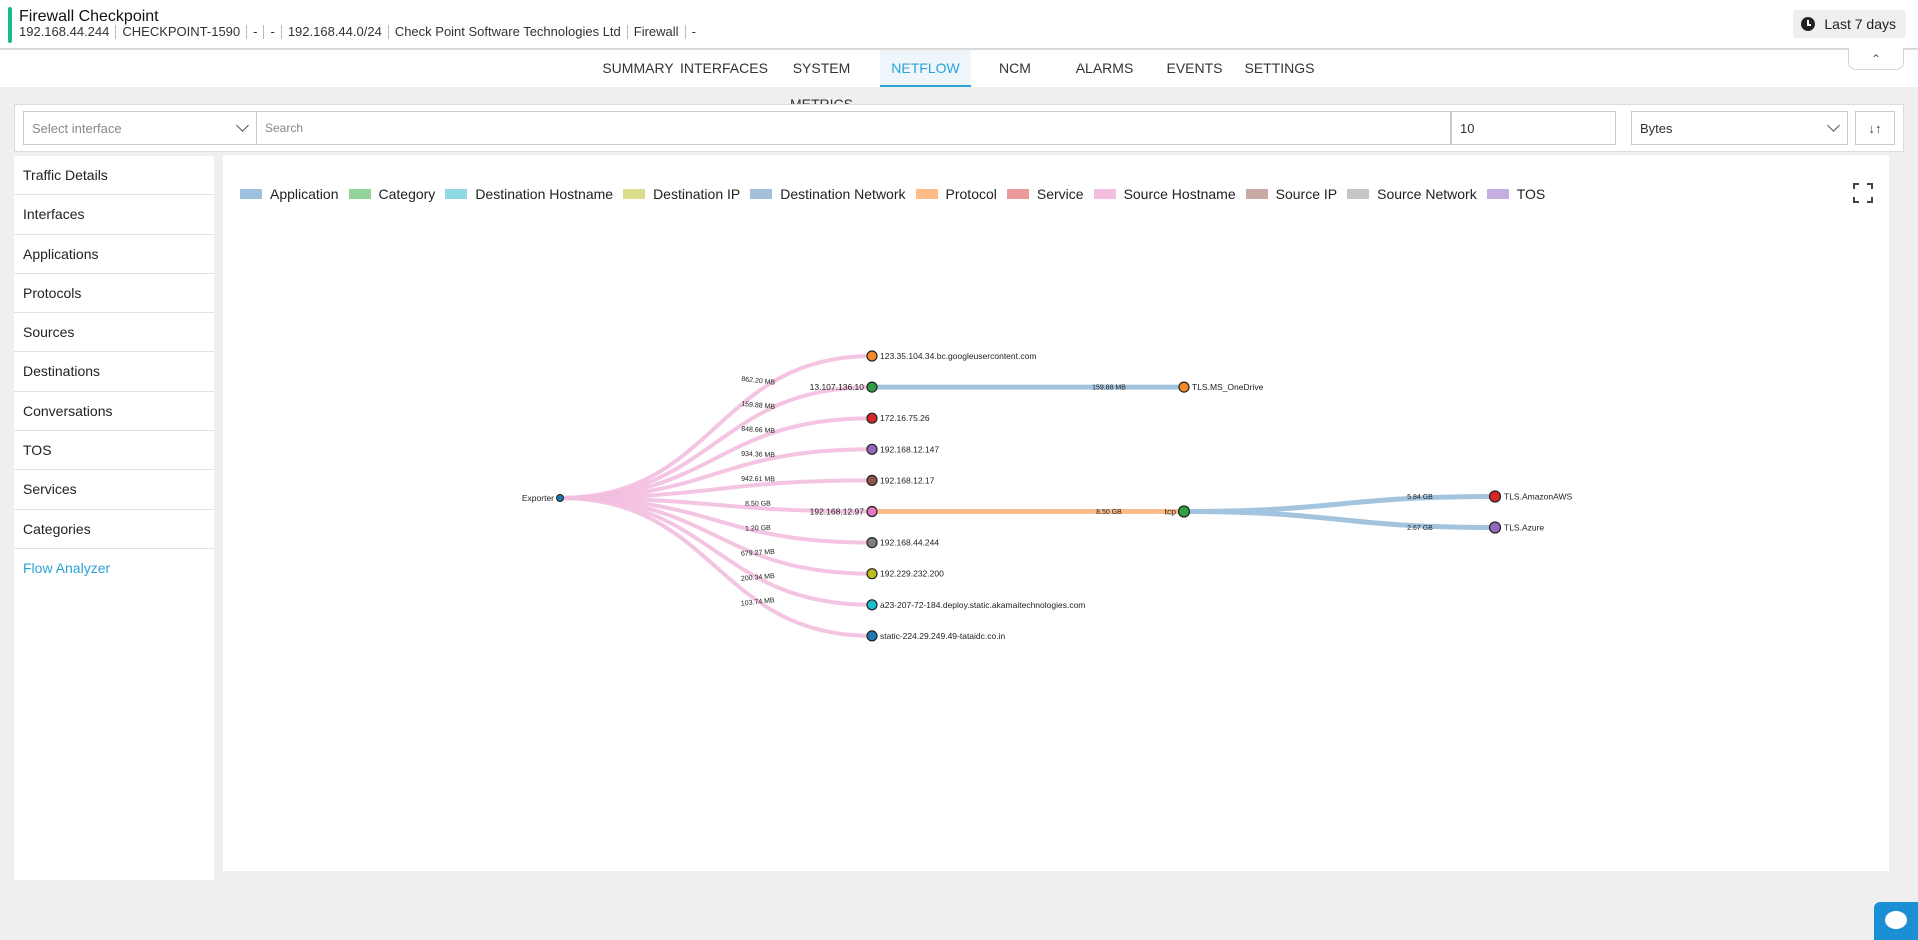 This screenshot has height=940, width=1918. Describe the element at coordinates (837, 512) in the screenshot. I see `node-label: 192.168.12.97` at that location.